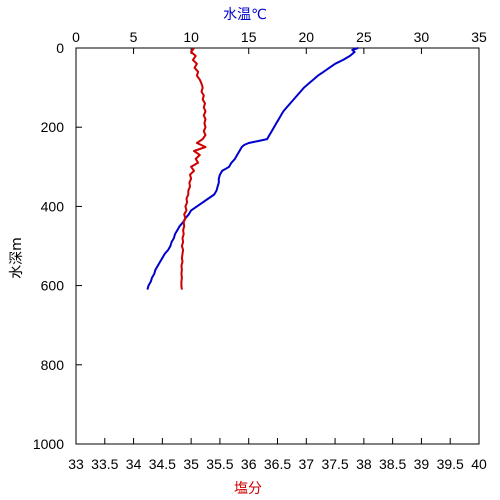 This screenshot has height=500, width=500. Describe the element at coordinates (53, 286) in the screenshot. I see `left-tick-label: 600` at that location.